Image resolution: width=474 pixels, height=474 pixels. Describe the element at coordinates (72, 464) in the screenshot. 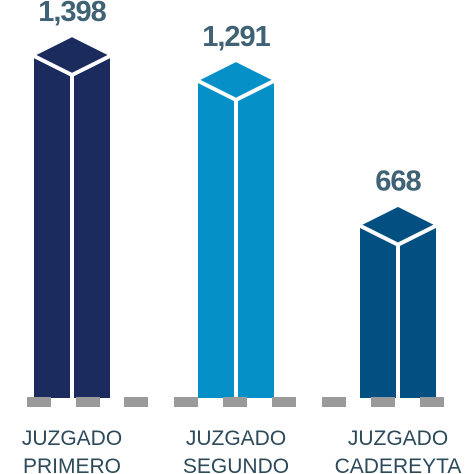

I see `category-label: PRIMERO` at that location.